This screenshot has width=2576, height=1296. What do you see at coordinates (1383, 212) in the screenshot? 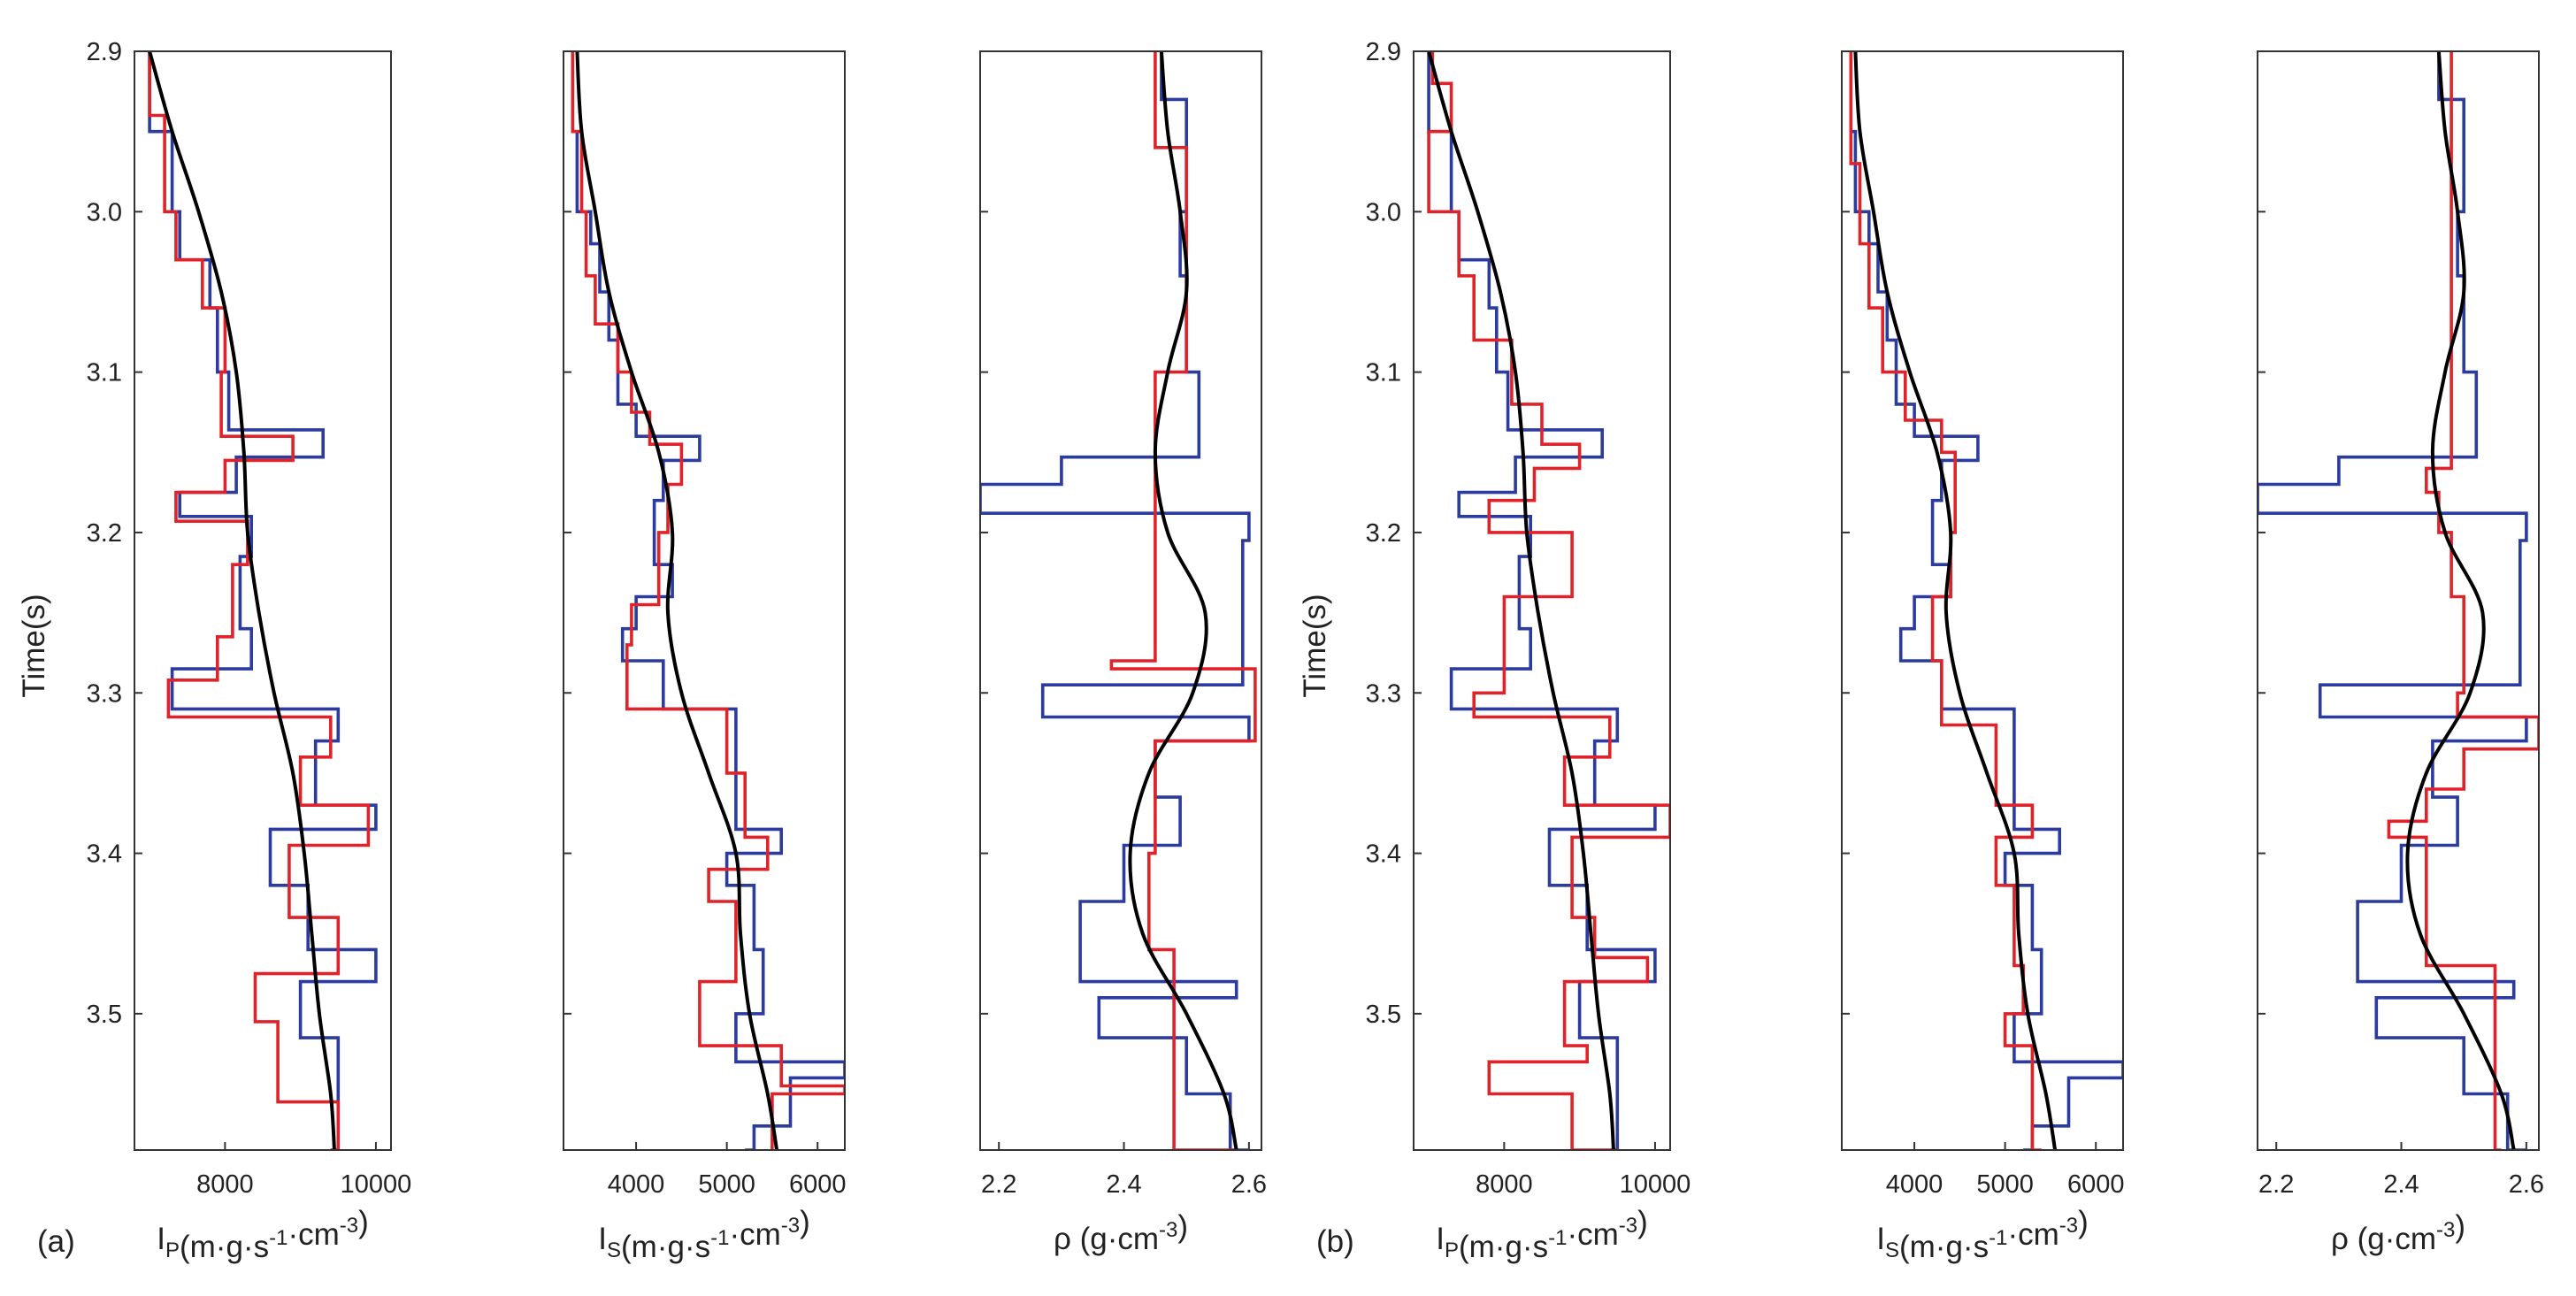
I see `y-tick-label-b-ip-1: 3.0` at bounding box center [1383, 212].